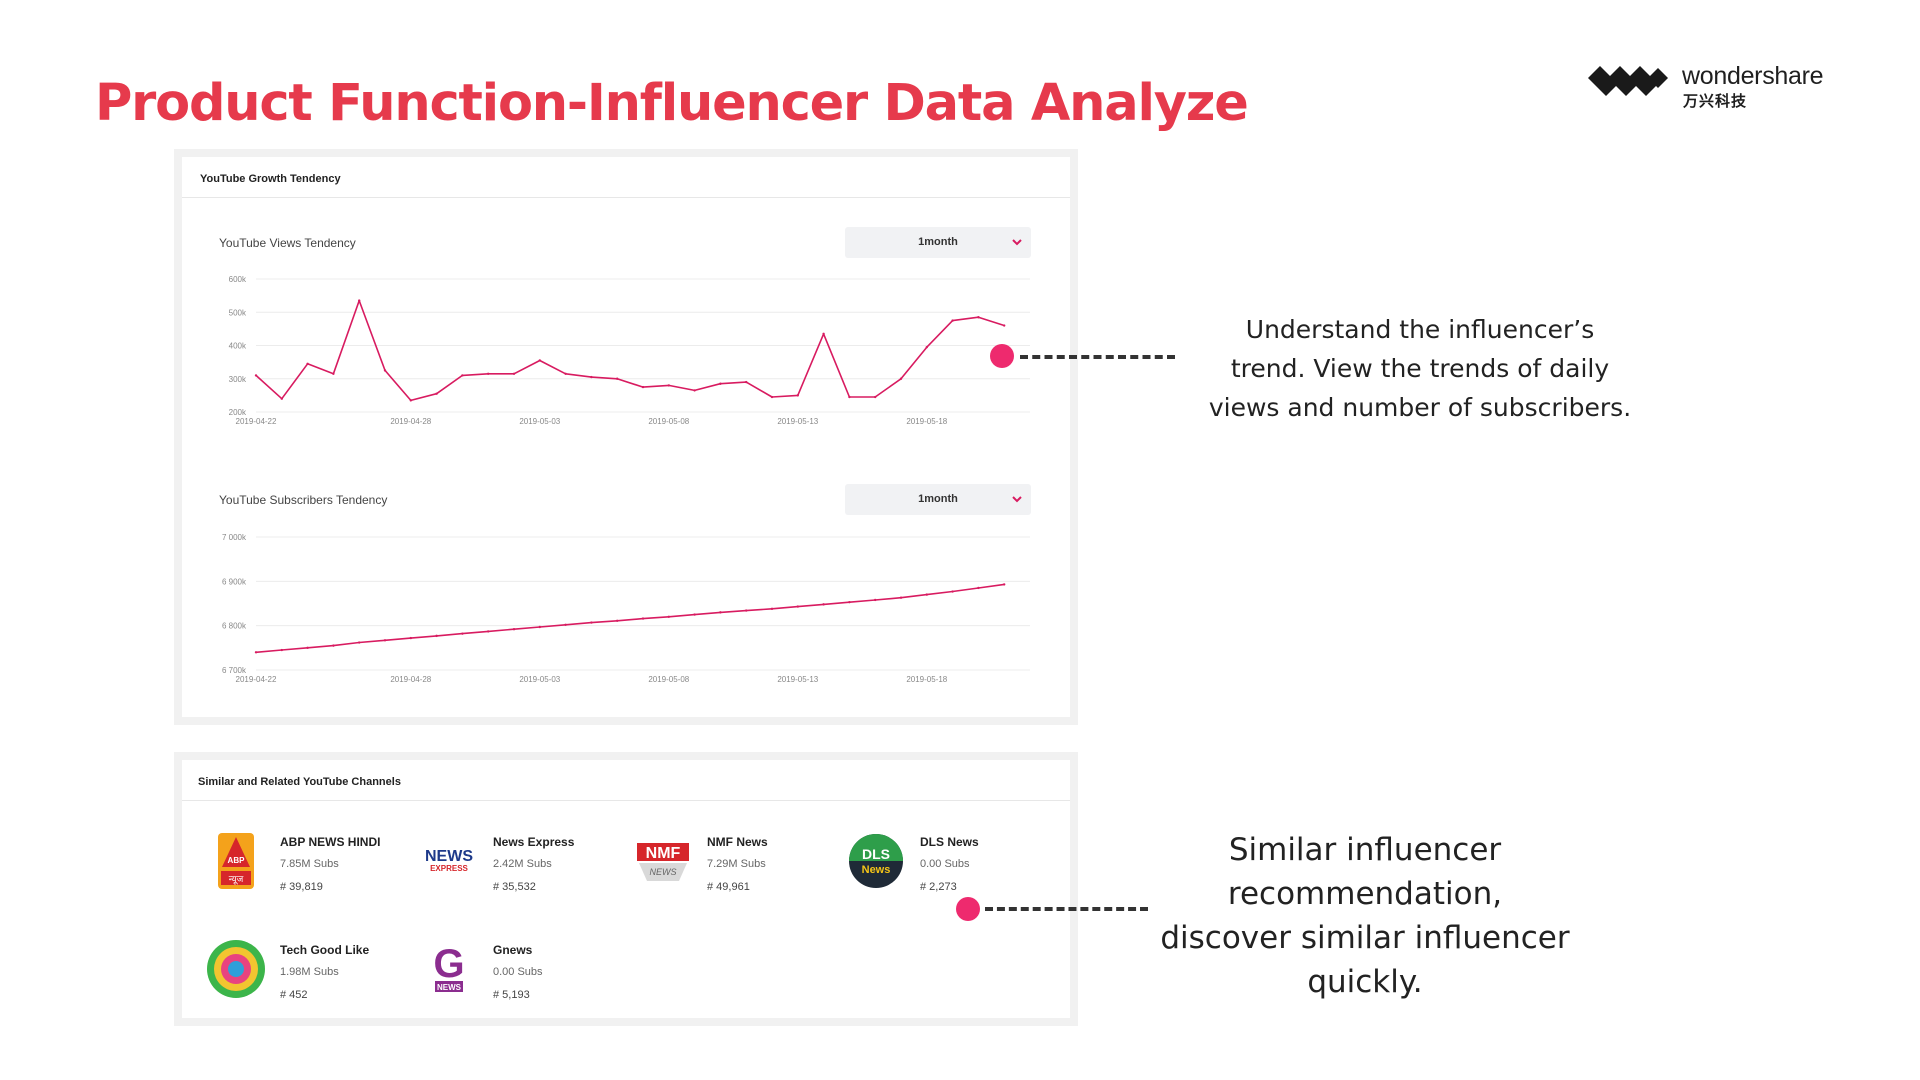 The image size is (1920, 1080). What do you see at coordinates (663, 862) in the screenshot?
I see `nmf-news-logo-icon: NMF NEWS` at bounding box center [663, 862].